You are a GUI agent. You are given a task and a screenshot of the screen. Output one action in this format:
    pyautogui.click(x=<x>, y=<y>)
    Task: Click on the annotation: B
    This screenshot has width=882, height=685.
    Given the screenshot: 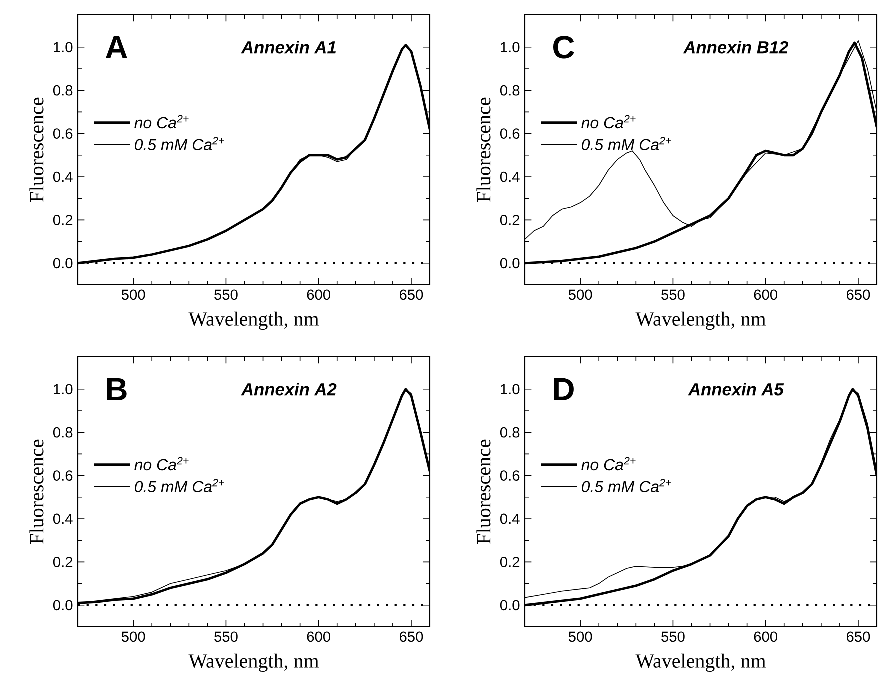 What is the action you would take?
    pyautogui.click(x=117, y=389)
    